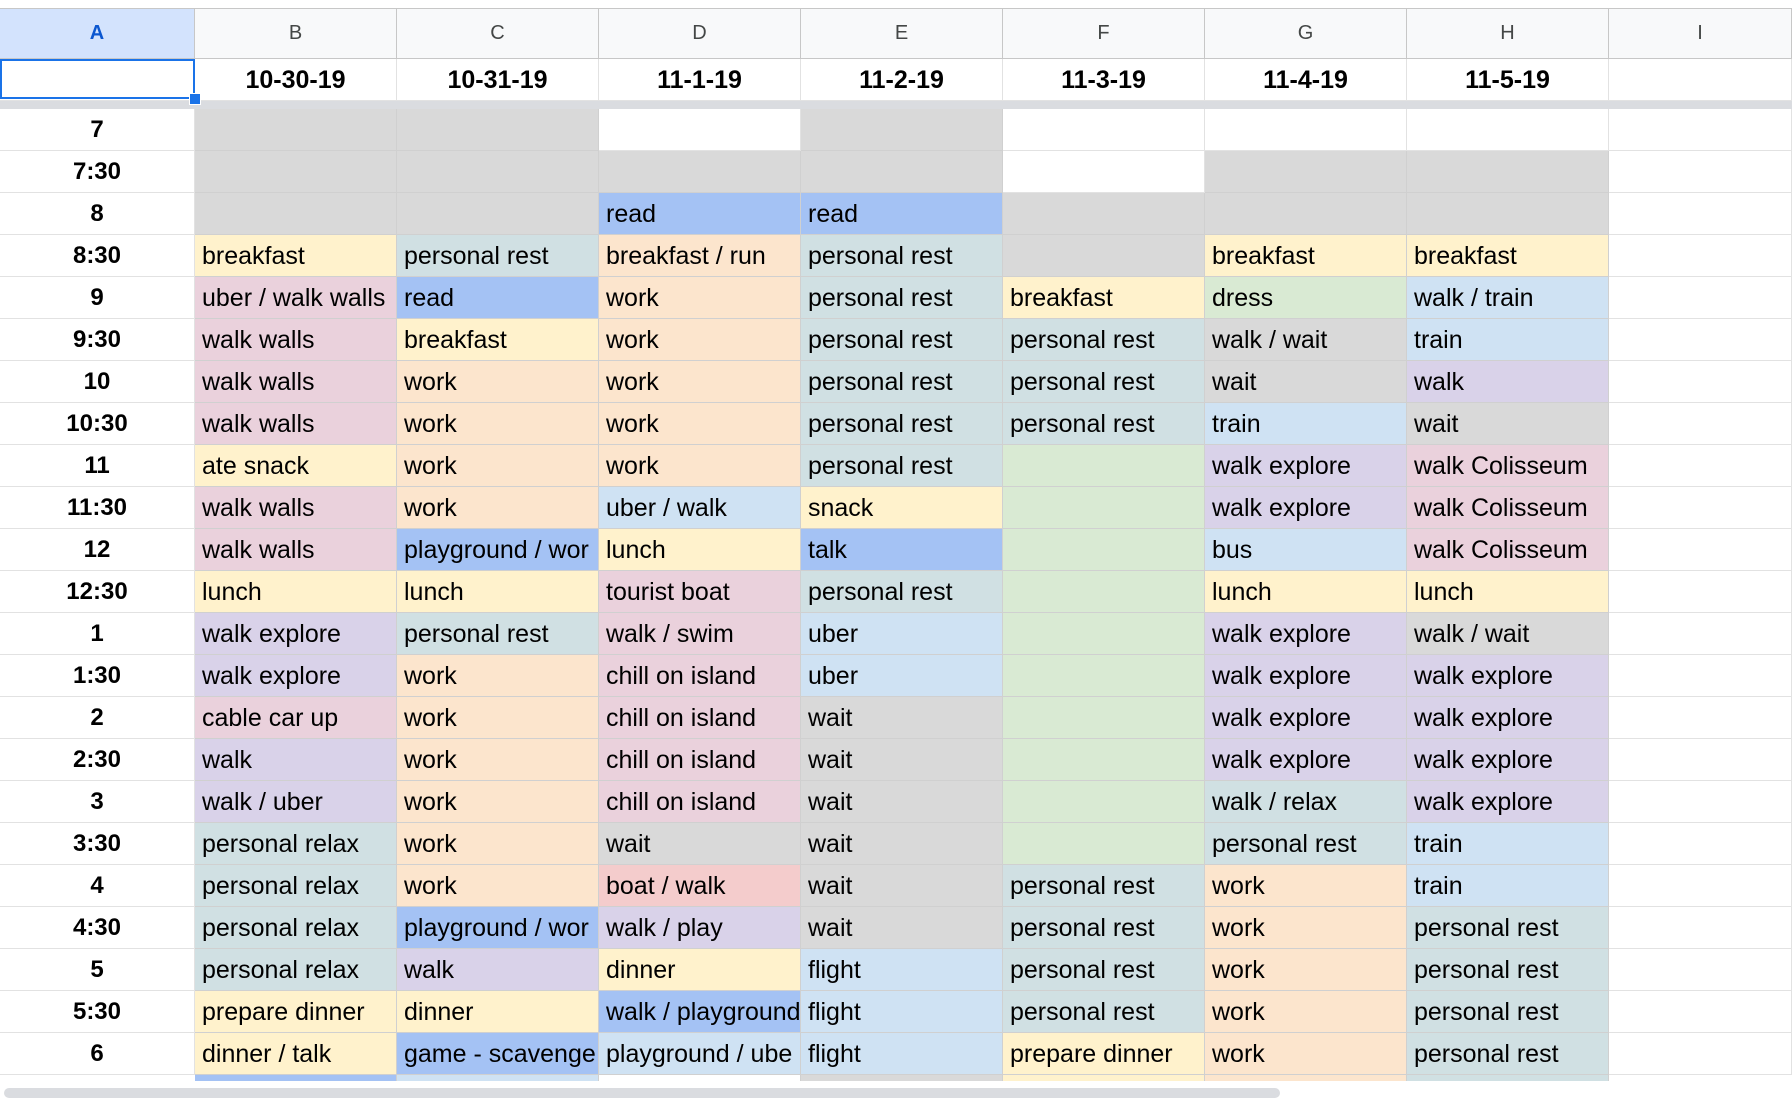  What do you see at coordinates (97, 886) in the screenshot?
I see `time-cell: 4` at bounding box center [97, 886].